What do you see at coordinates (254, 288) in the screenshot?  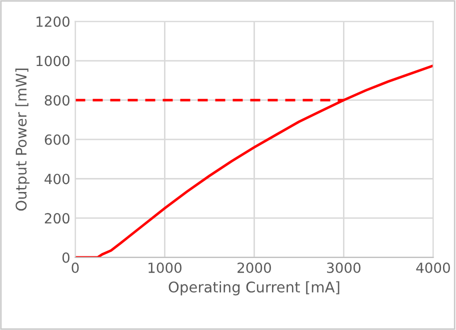 I see `x-axis-title: Operating Current [mA]` at bounding box center [254, 288].